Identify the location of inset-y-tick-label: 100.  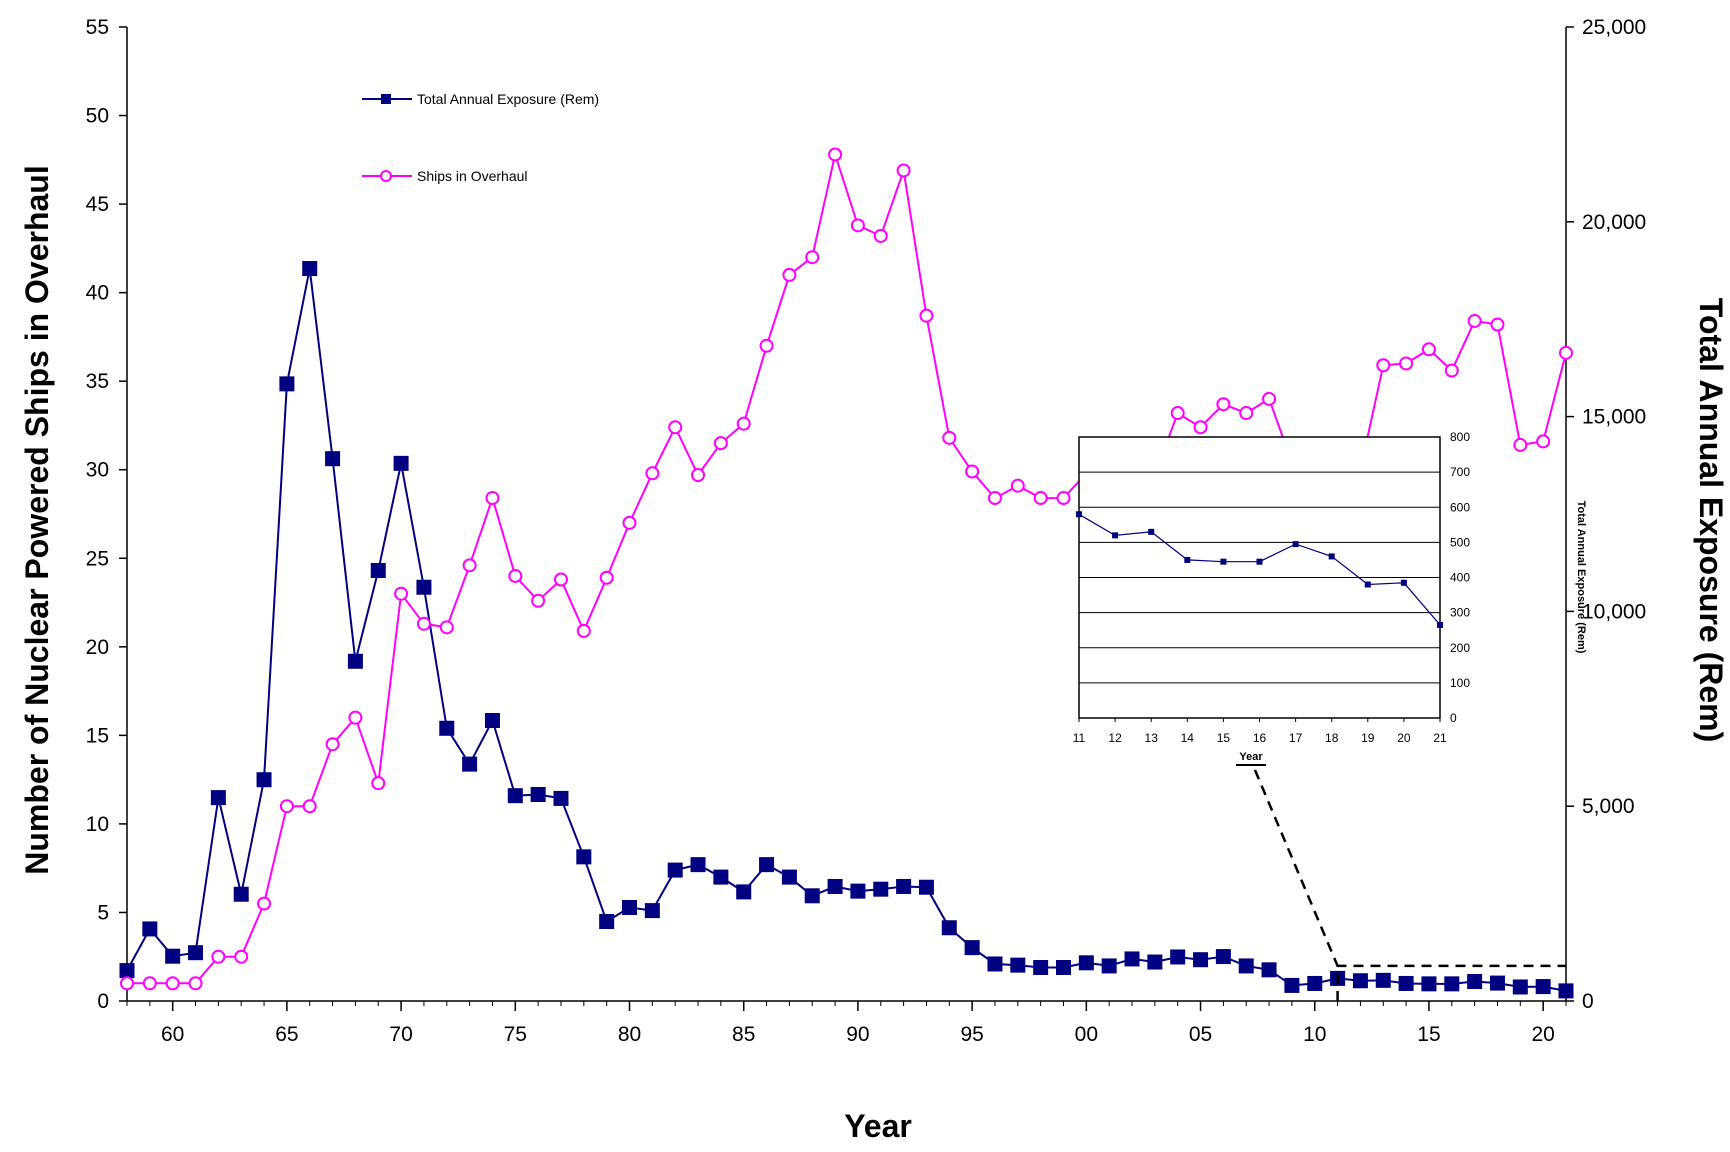
(1460, 683).